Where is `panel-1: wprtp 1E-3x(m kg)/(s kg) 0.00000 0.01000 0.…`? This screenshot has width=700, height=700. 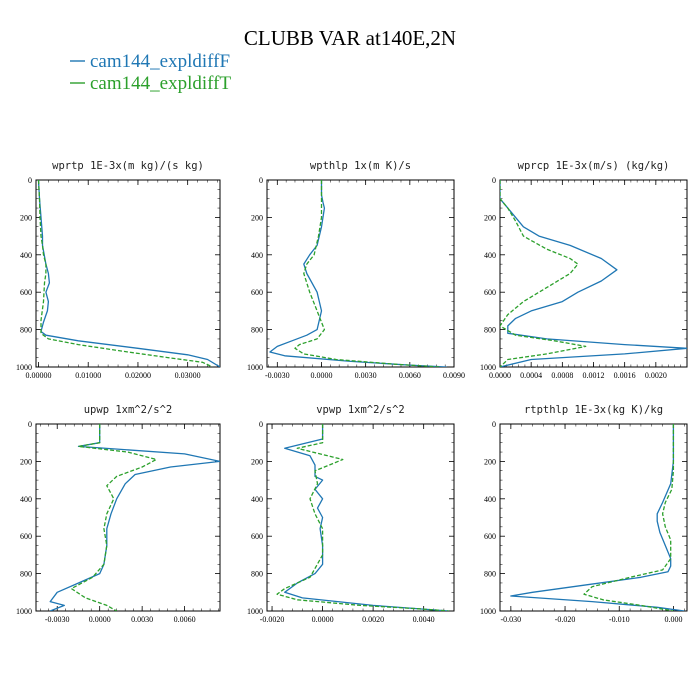
panel-1: wprtp 1E-3x(m kg)/(s kg) 0.00000 0.01000 0.… is located at coordinates (118, 270).